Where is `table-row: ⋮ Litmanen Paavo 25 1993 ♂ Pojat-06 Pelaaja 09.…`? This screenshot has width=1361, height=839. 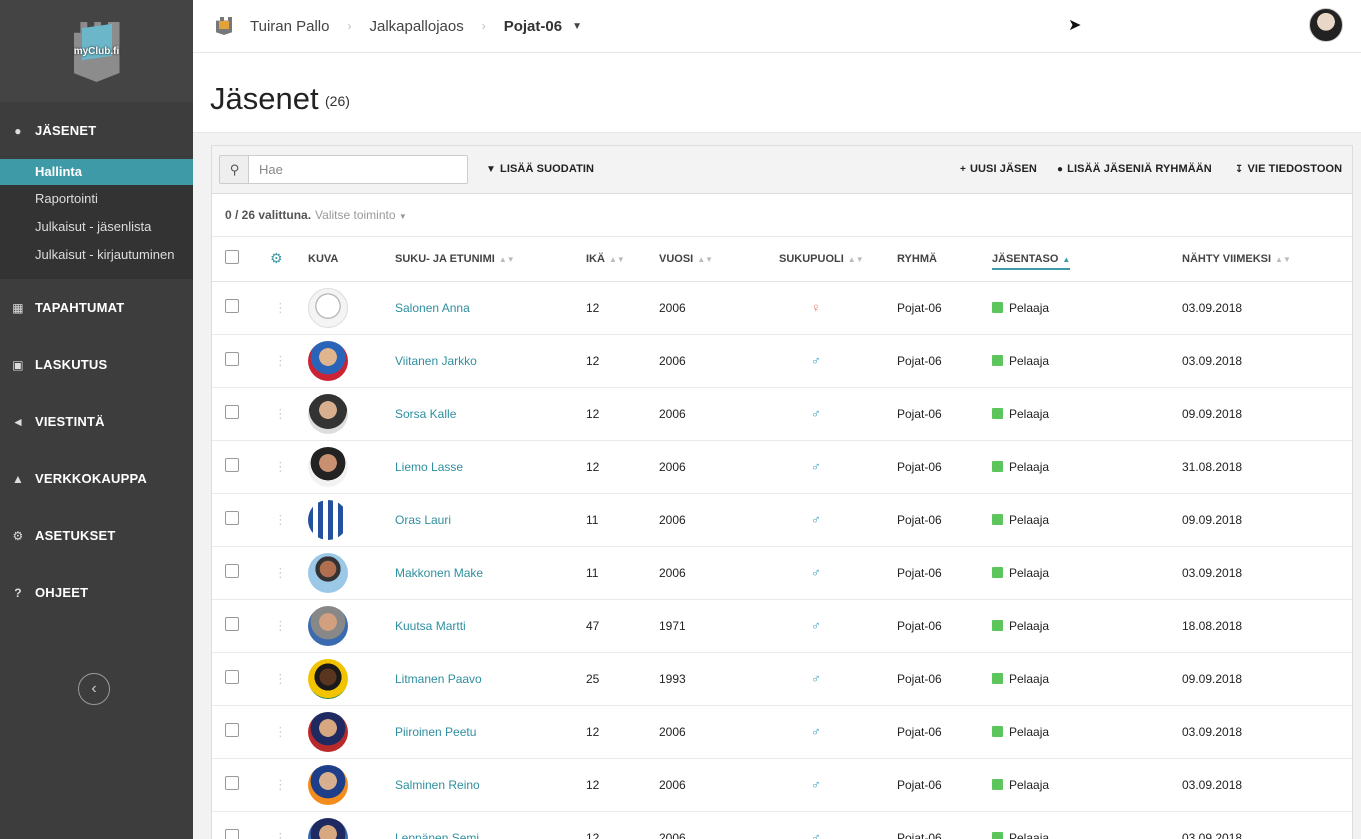
table-row: ⋮ Litmanen Paavo 25 1993 ♂ Pojat-06 Pelaaja 09.… is located at coordinates (782, 679).